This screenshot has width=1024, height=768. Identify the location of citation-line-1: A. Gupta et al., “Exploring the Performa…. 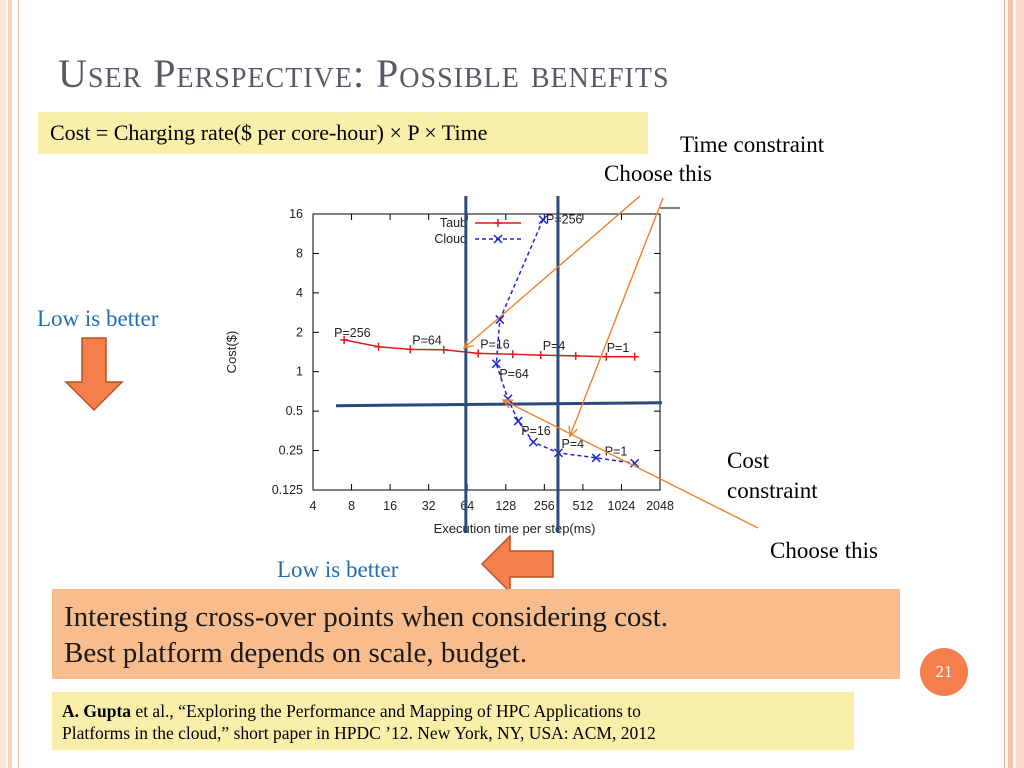
(453, 711).